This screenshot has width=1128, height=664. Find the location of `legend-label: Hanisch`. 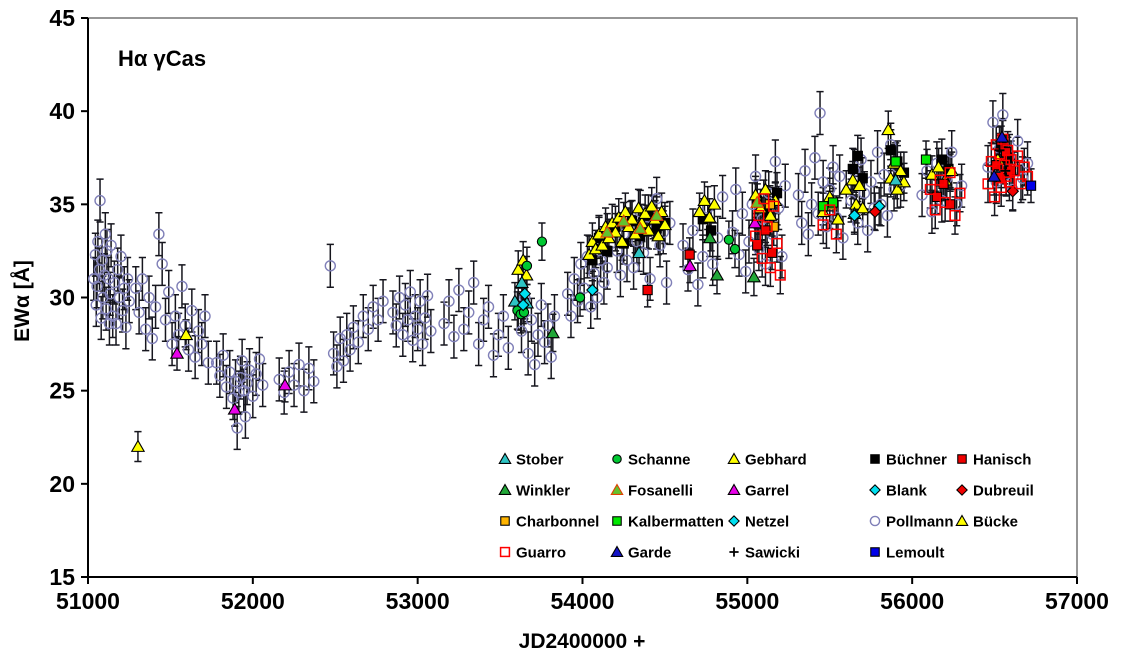

legend-label: Hanisch is located at coordinates (1002, 460).